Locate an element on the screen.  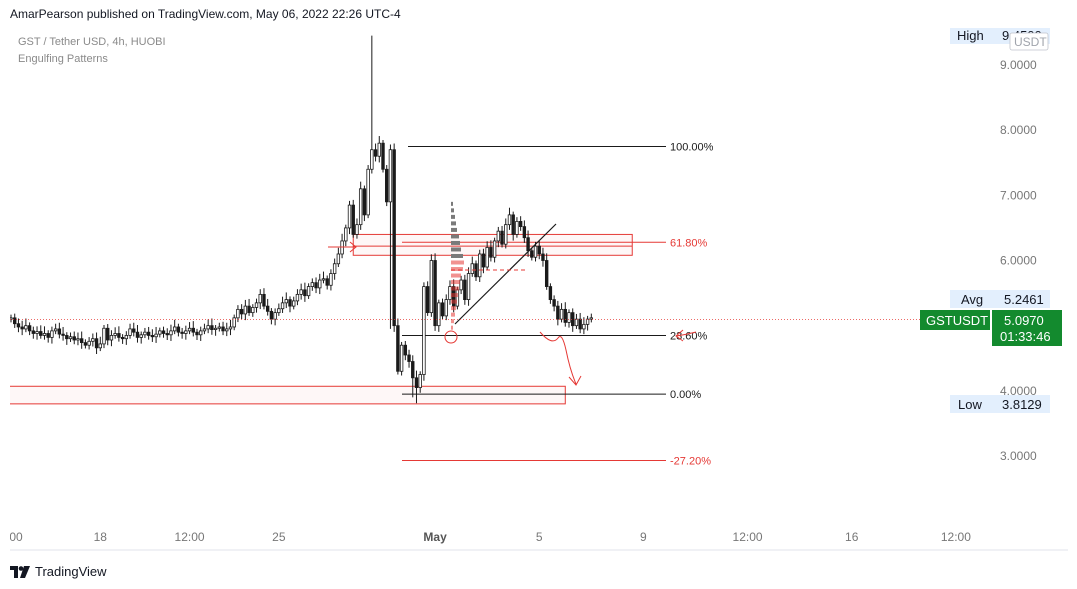
avg-label: Avg is located at coordinates (972, 299).